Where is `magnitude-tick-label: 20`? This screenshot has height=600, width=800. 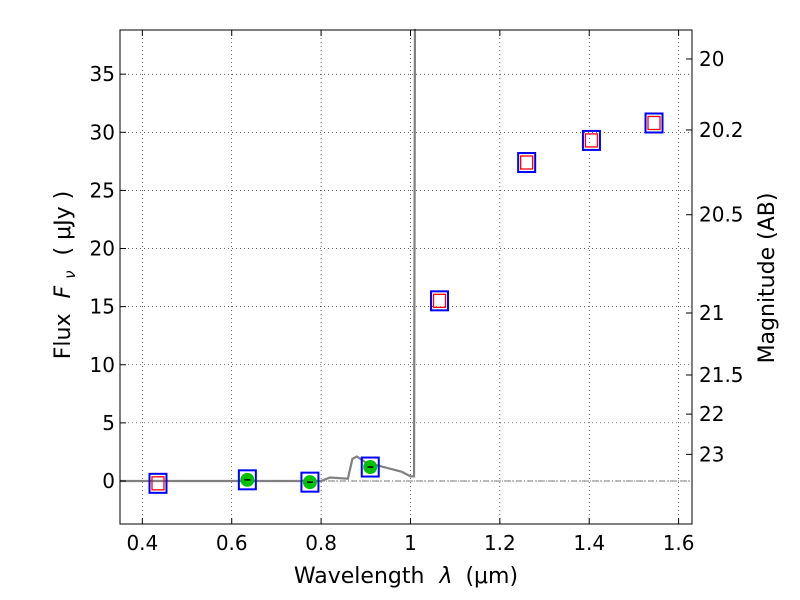
magnitude-tick-label: 20 is located at coordinates (711, 59).